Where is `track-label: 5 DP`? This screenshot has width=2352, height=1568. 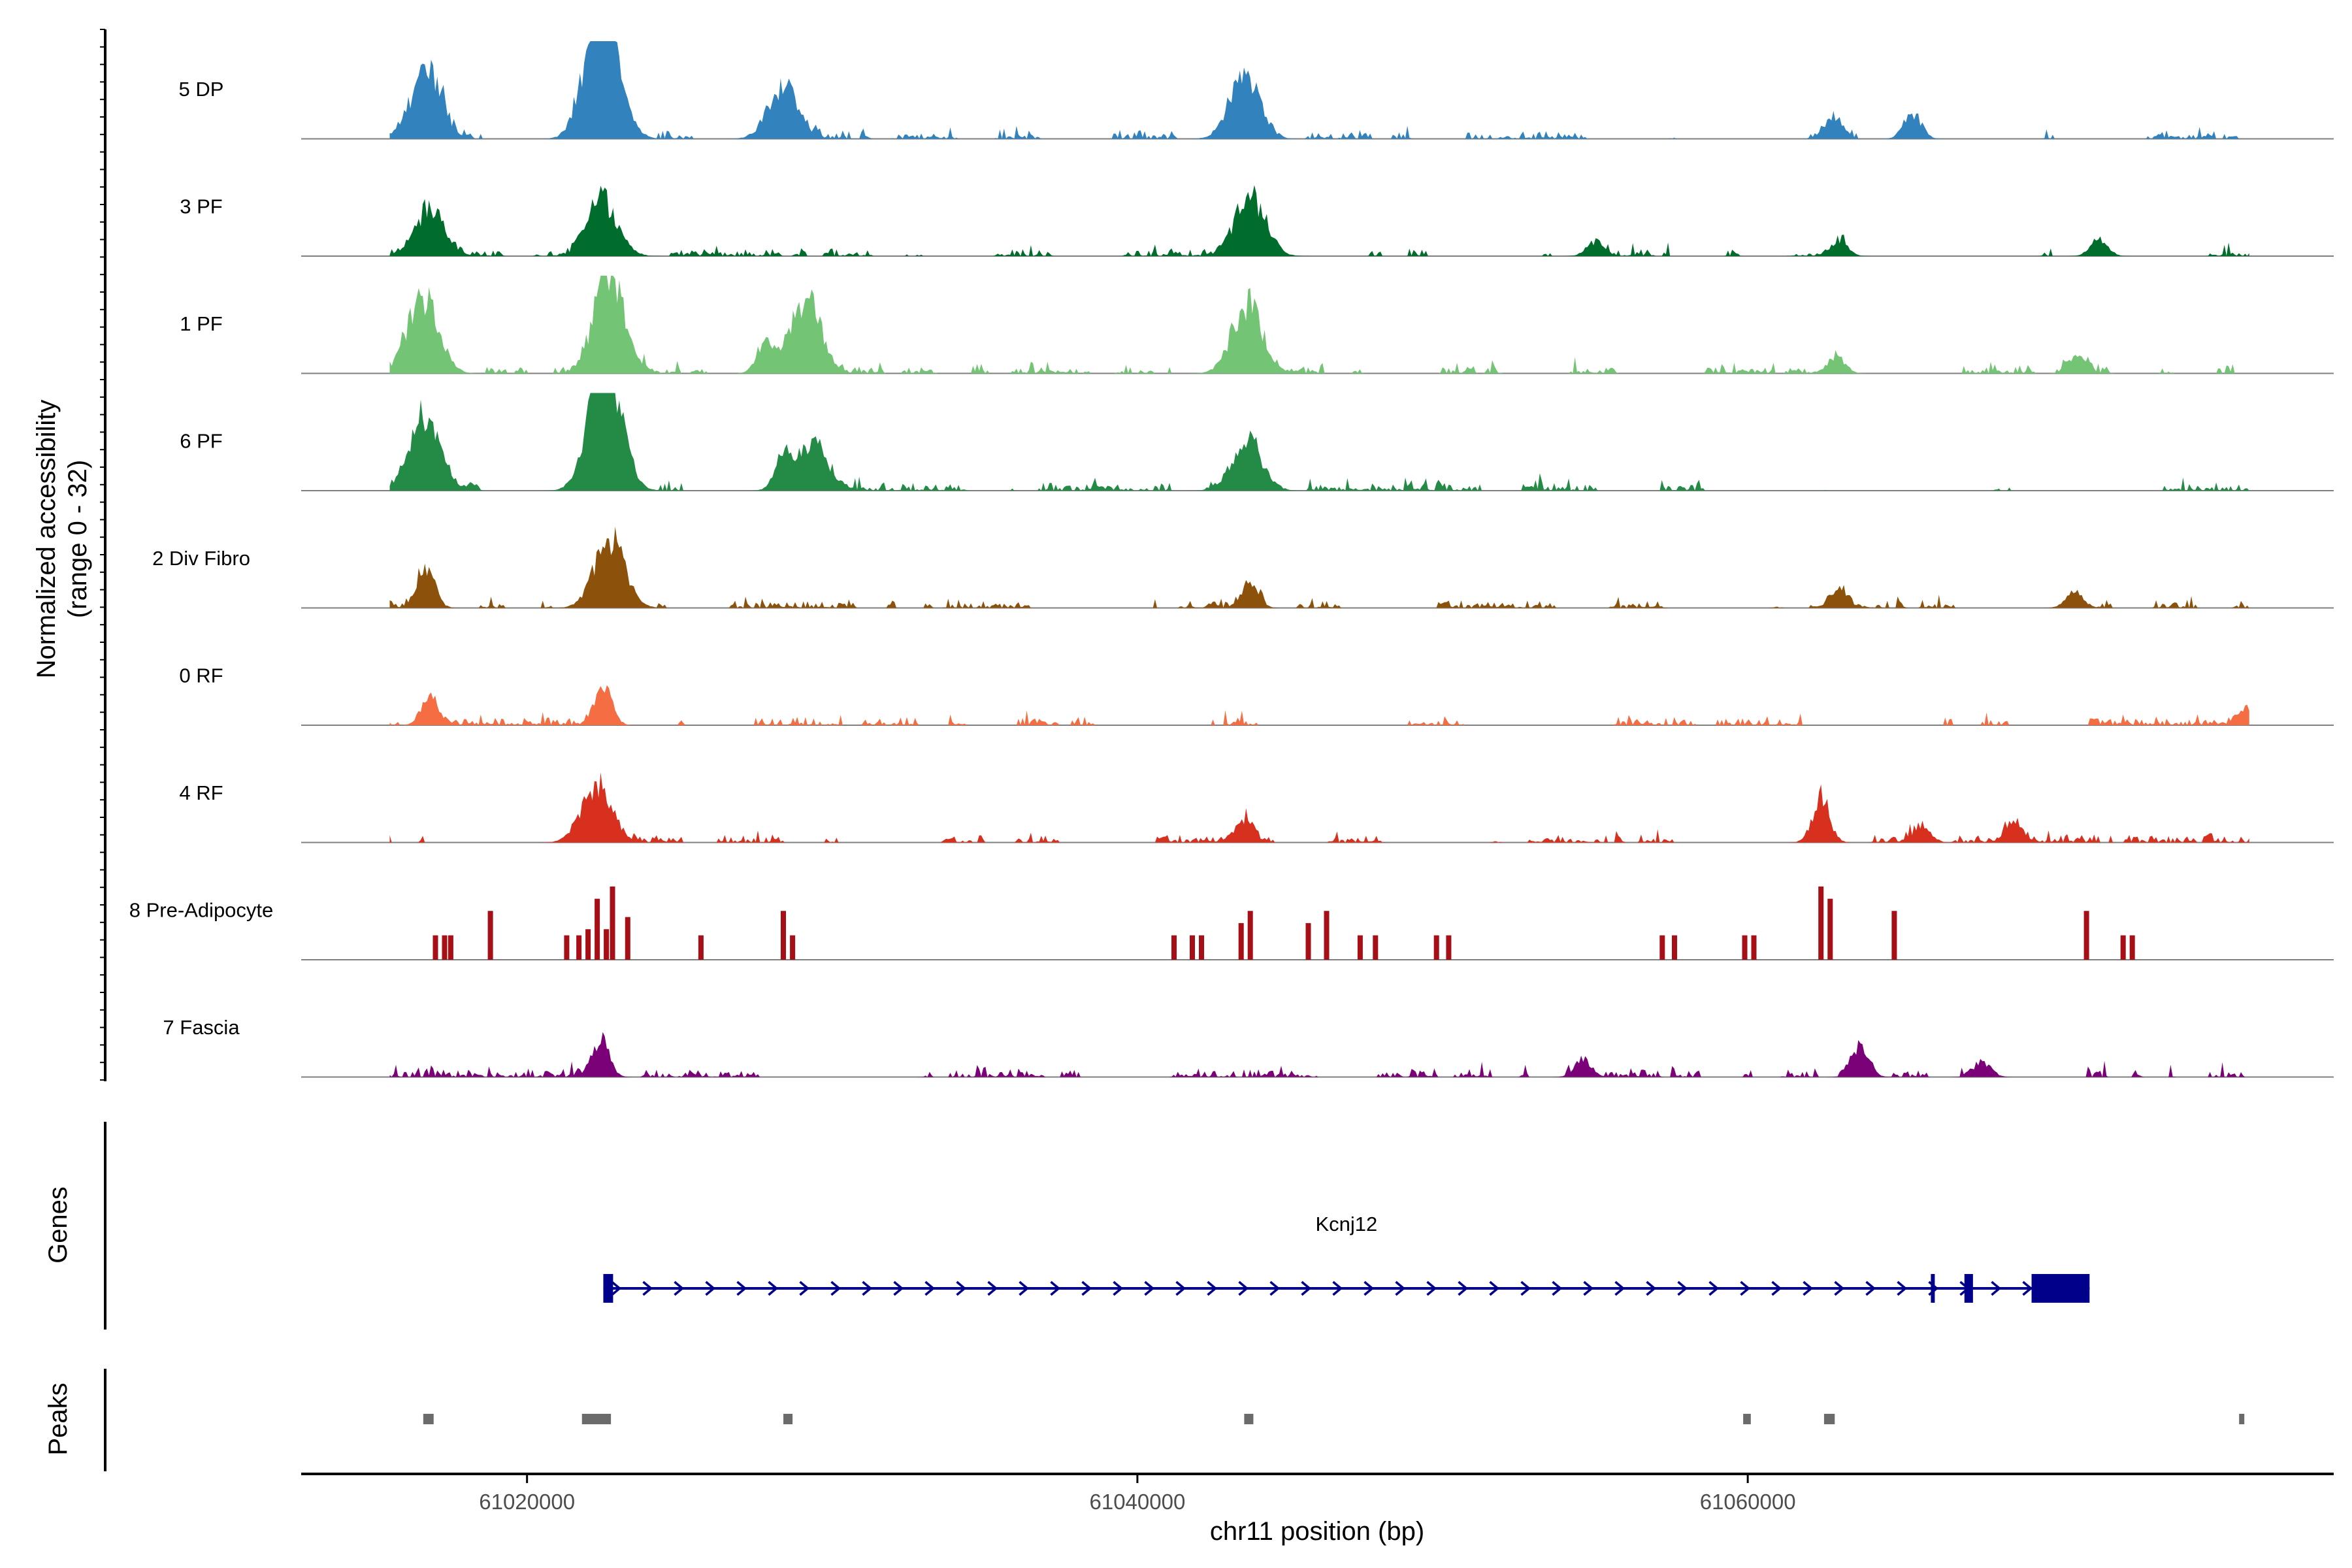 track-label: 5 DP is located at coordinates (201, 89).